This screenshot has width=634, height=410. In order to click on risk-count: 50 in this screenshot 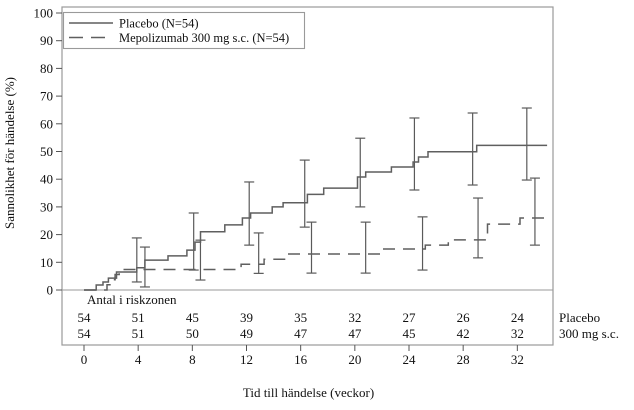, I will do `click(192, 333)`.